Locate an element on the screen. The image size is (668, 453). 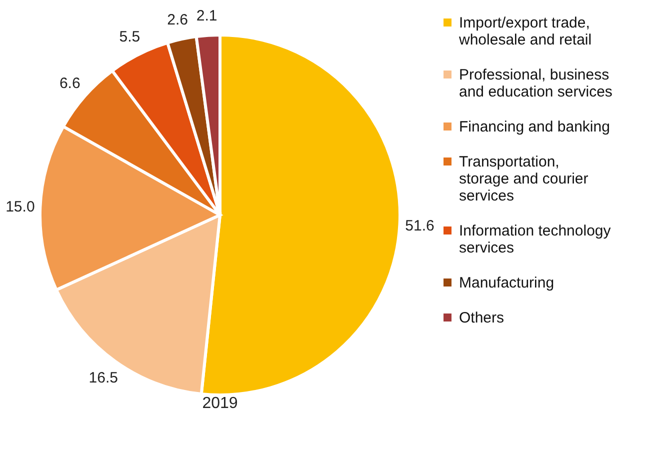
data-label: 16.5 is located at coordinates (103, 377).